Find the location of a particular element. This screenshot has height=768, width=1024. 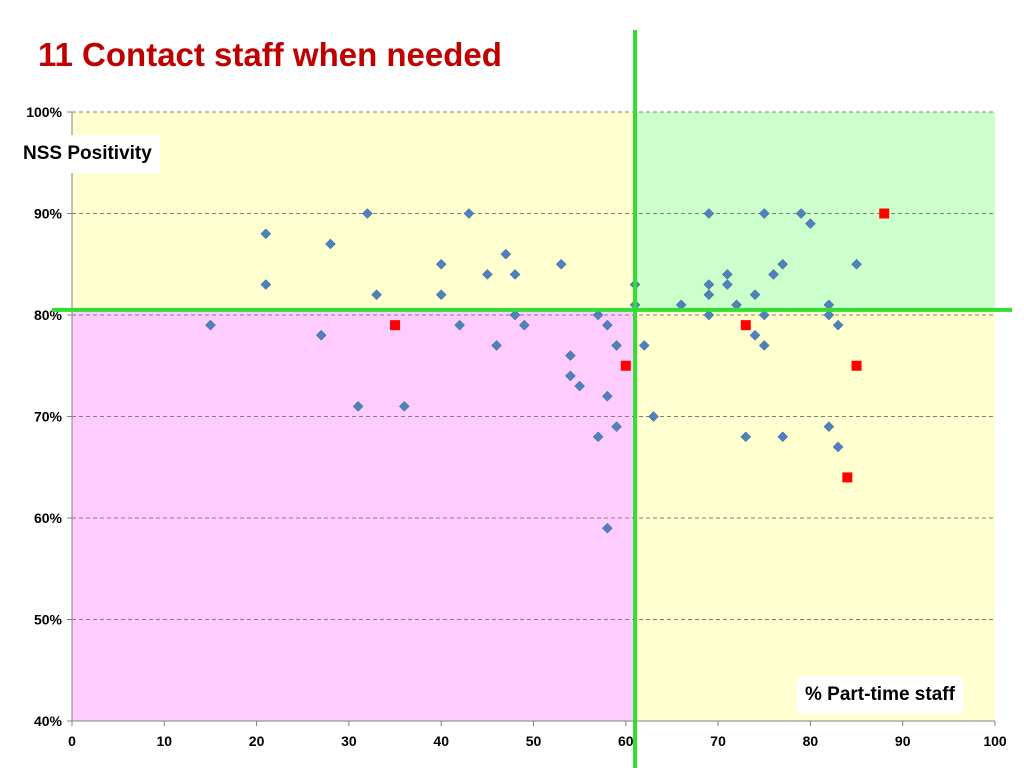

y-tick-label: 40% is located at coordinates (48, 721).